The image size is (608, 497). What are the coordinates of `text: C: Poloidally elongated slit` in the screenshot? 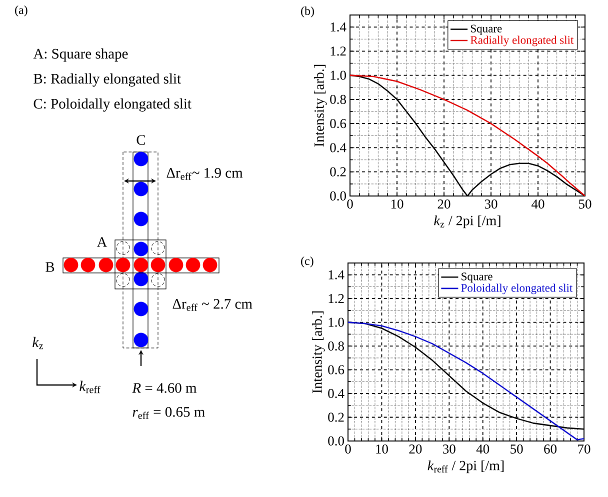 It's located at (113, 105).